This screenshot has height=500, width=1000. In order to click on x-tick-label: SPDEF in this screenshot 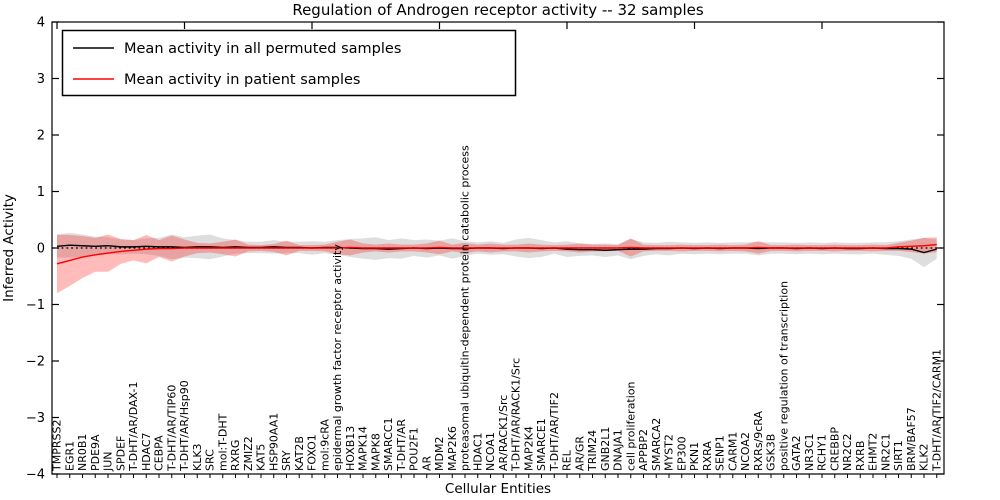, I will do `click(120, 453)`.